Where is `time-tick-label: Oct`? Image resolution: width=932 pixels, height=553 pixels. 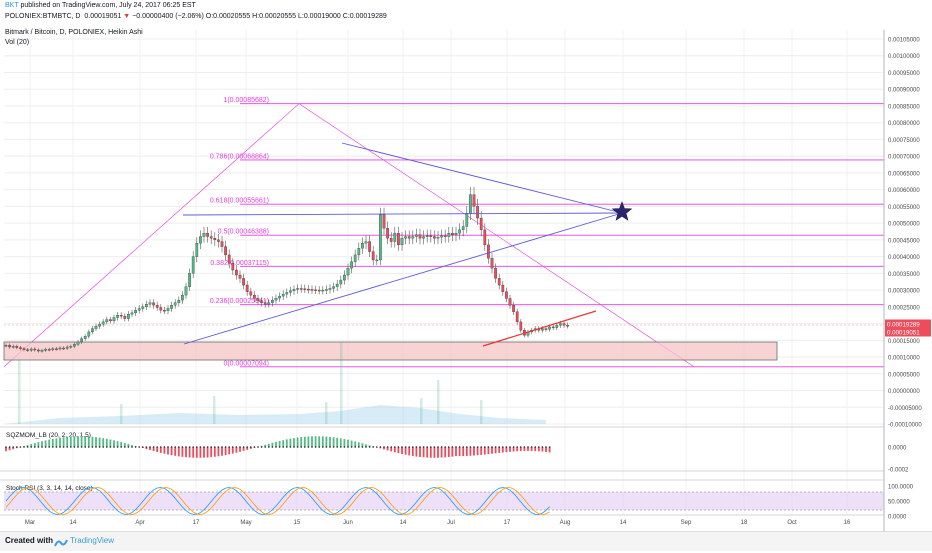
time-tick-label: Oct is located at coordinates (792, 523).